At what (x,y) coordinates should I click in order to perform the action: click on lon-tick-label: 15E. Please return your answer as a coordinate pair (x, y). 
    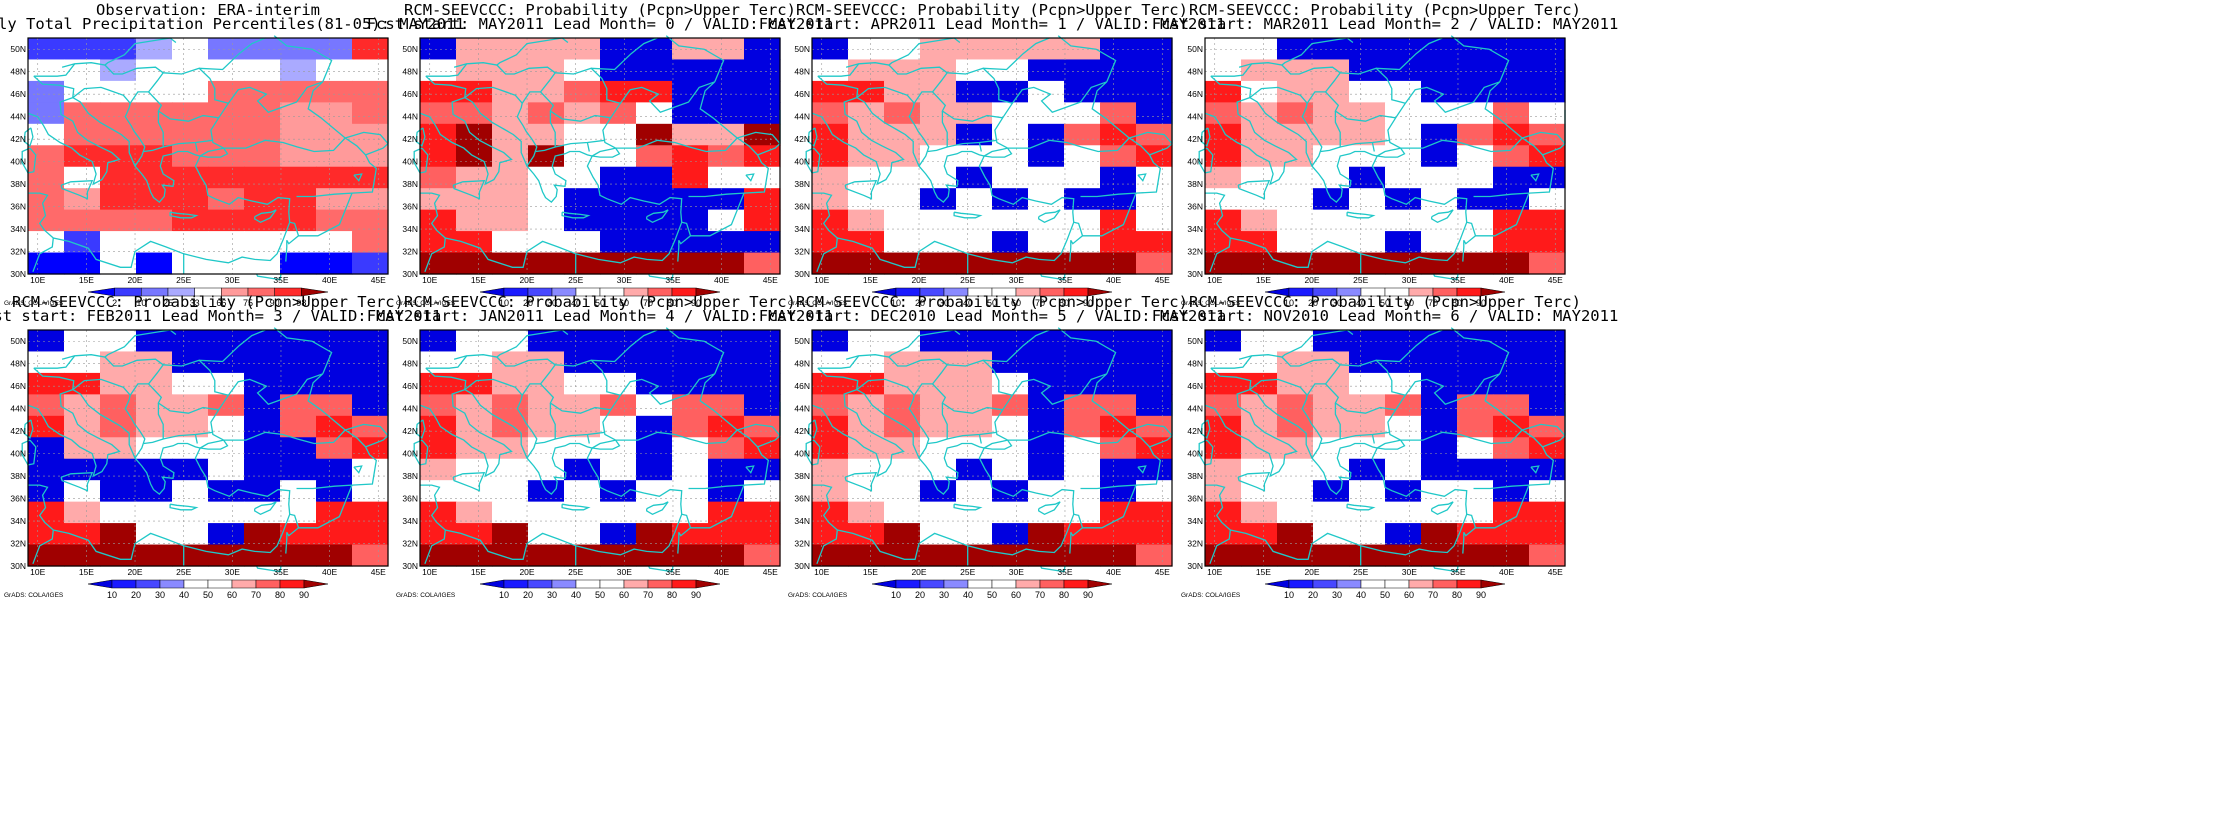
    Looking at the image, I should click on (1263, 572).